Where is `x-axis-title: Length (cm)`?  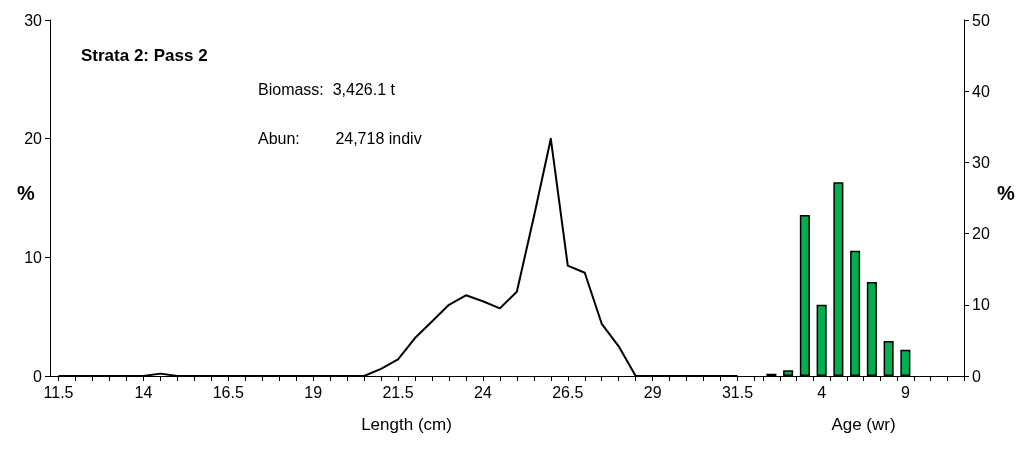 x-axis-title: Length (cm) is located at coordinates (406, 424).